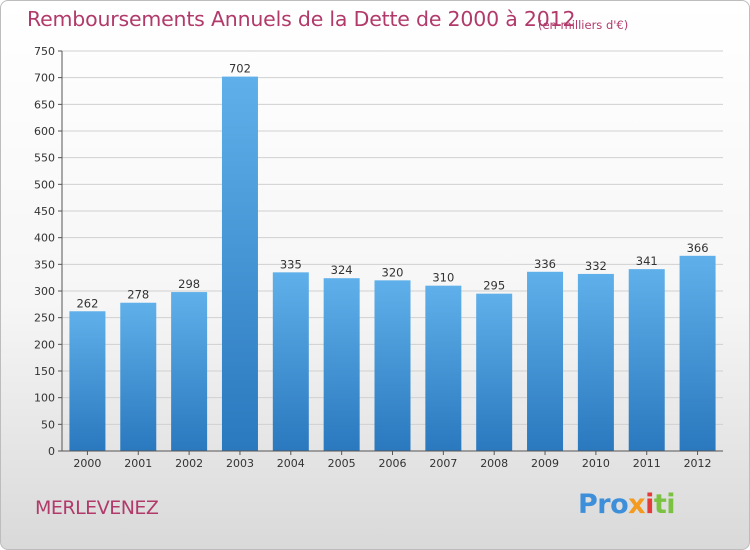  Describe the element at coordinates (545, 361) in the screenshot. I see `bar-2009` at that location.